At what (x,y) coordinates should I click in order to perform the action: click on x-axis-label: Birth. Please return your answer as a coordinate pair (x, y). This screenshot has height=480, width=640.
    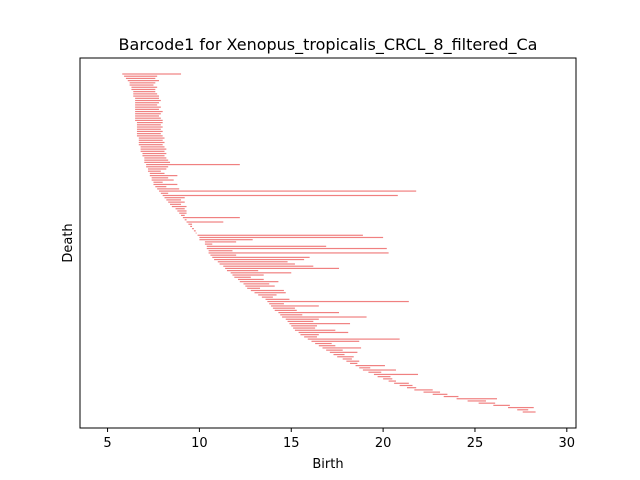
    Looking at the image, I should click on (327, 464).